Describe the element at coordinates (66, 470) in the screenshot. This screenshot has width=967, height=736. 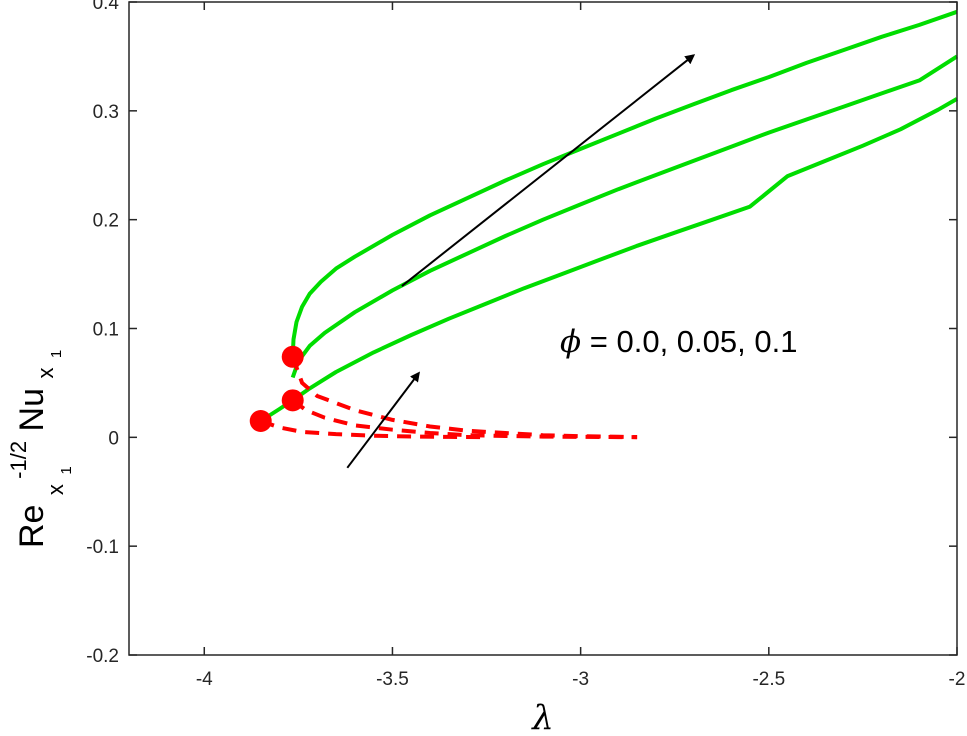
I see `y-label-re-subsub: 1` at that location.